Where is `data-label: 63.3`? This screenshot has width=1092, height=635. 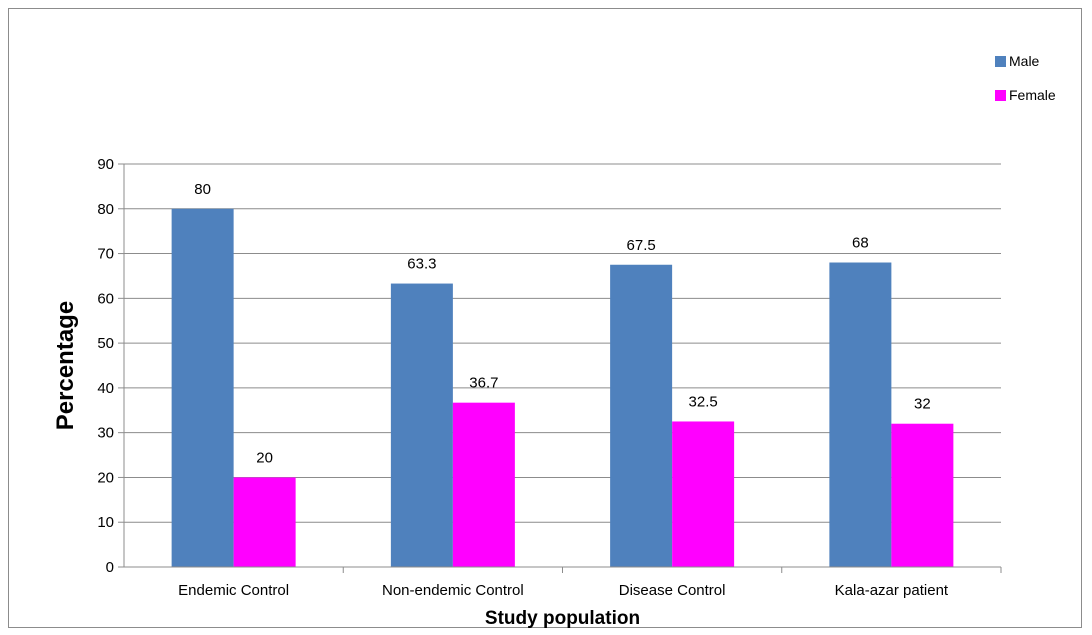 data-label: 63.3 is located at coordinates (421, 264).